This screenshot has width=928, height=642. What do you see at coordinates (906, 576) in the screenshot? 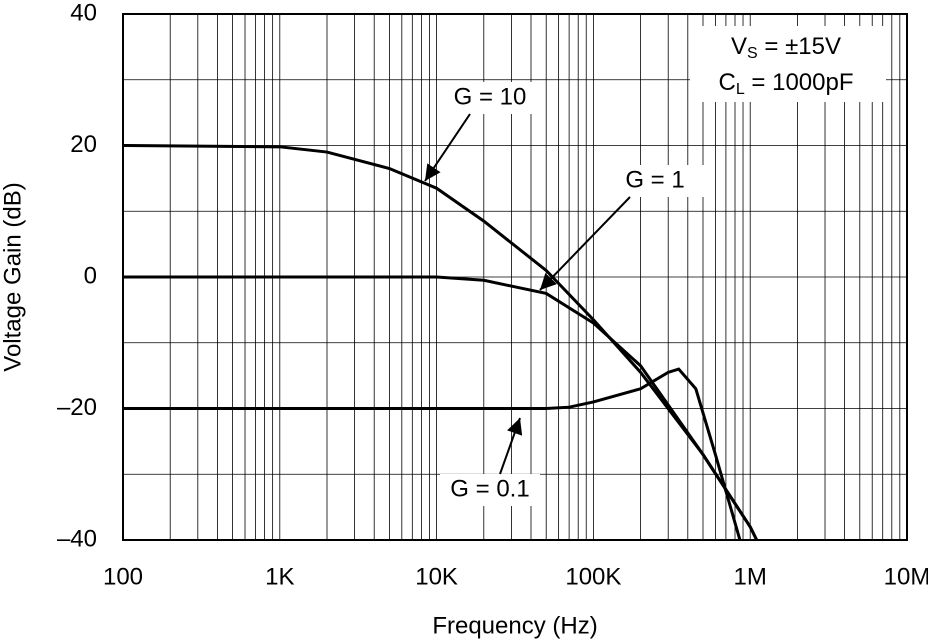
I see `x-tick-label: 10M` at bounding box center [906, 576].